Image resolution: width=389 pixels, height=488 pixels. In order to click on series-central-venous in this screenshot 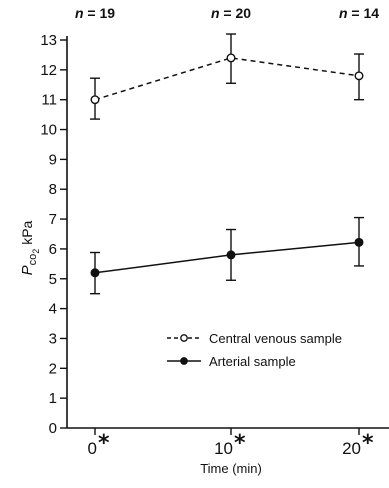, I will do `click(227, 76)`.